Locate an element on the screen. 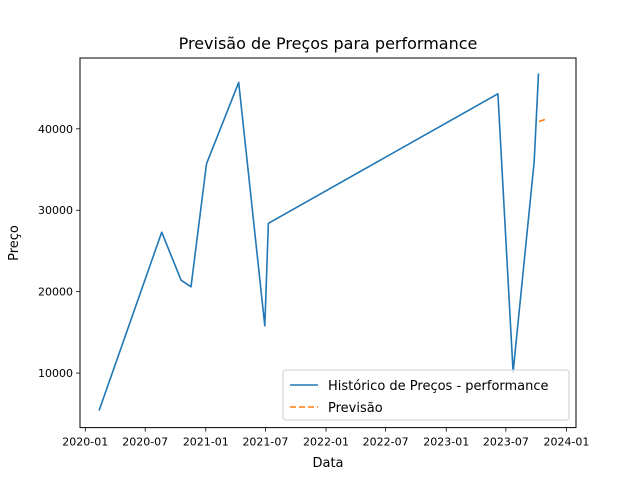 The image size is (640, 480). x-tick-label: 2021-07 is located at coordinates (265, 442).